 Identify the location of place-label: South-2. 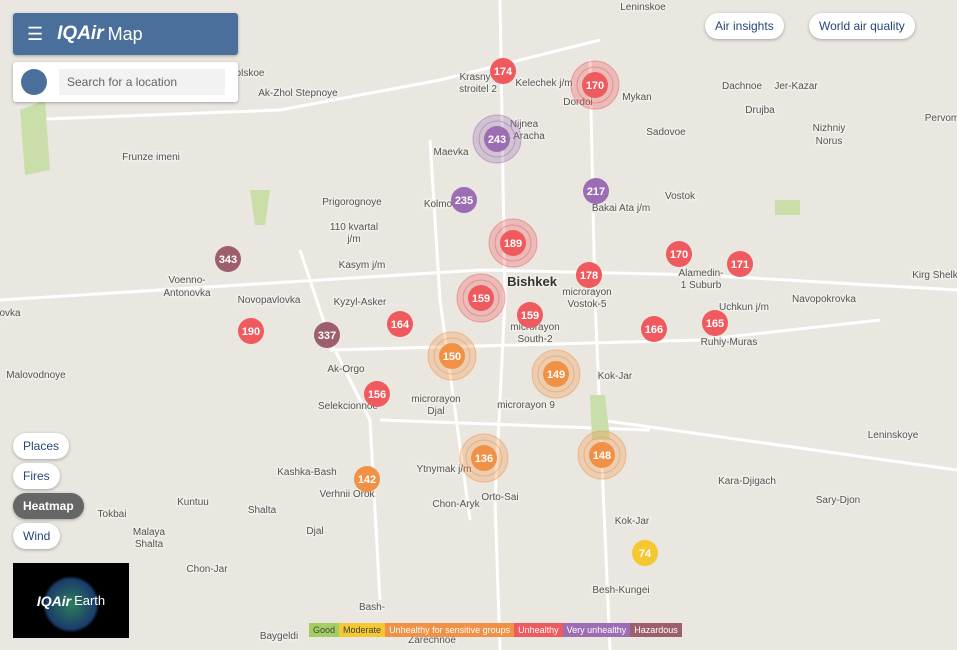
(534, 339).